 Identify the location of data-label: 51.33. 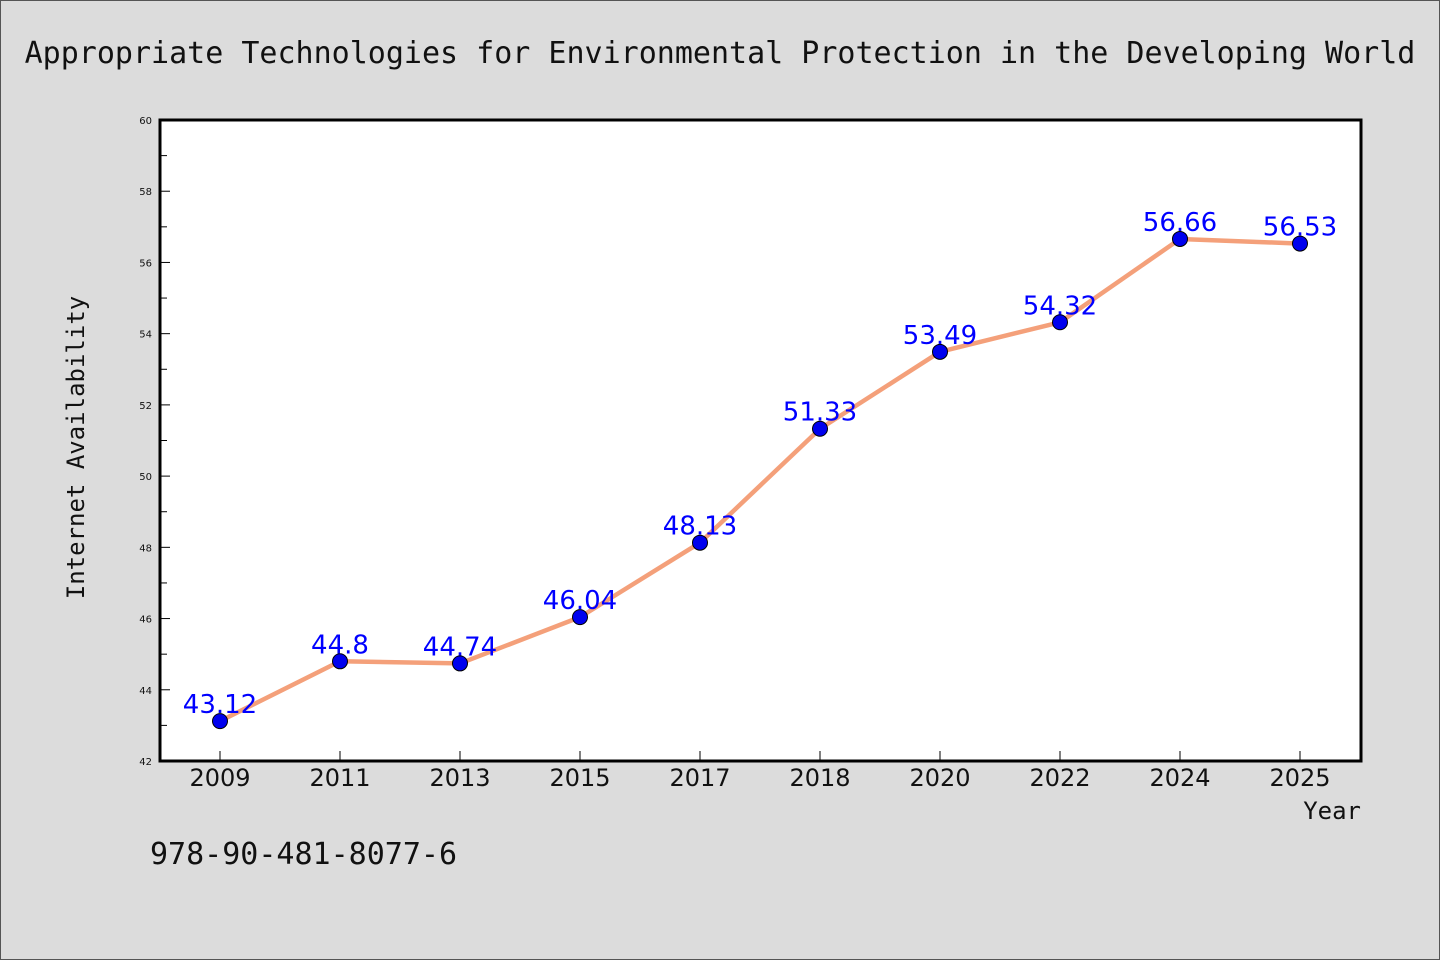
(820, 413).